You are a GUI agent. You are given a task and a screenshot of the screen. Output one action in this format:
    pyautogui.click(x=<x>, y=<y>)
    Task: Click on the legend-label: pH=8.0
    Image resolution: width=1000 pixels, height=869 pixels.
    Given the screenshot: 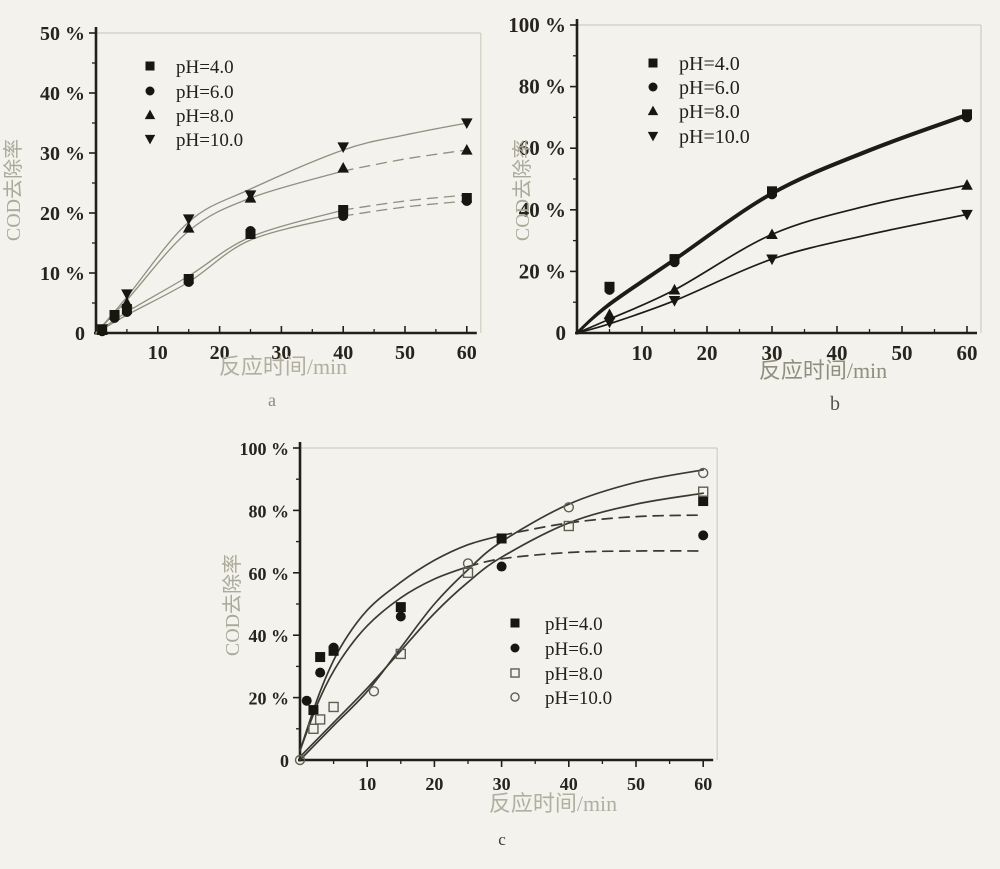 What is the action you would take?
    pyautogui.click(x=709, y=112)
    